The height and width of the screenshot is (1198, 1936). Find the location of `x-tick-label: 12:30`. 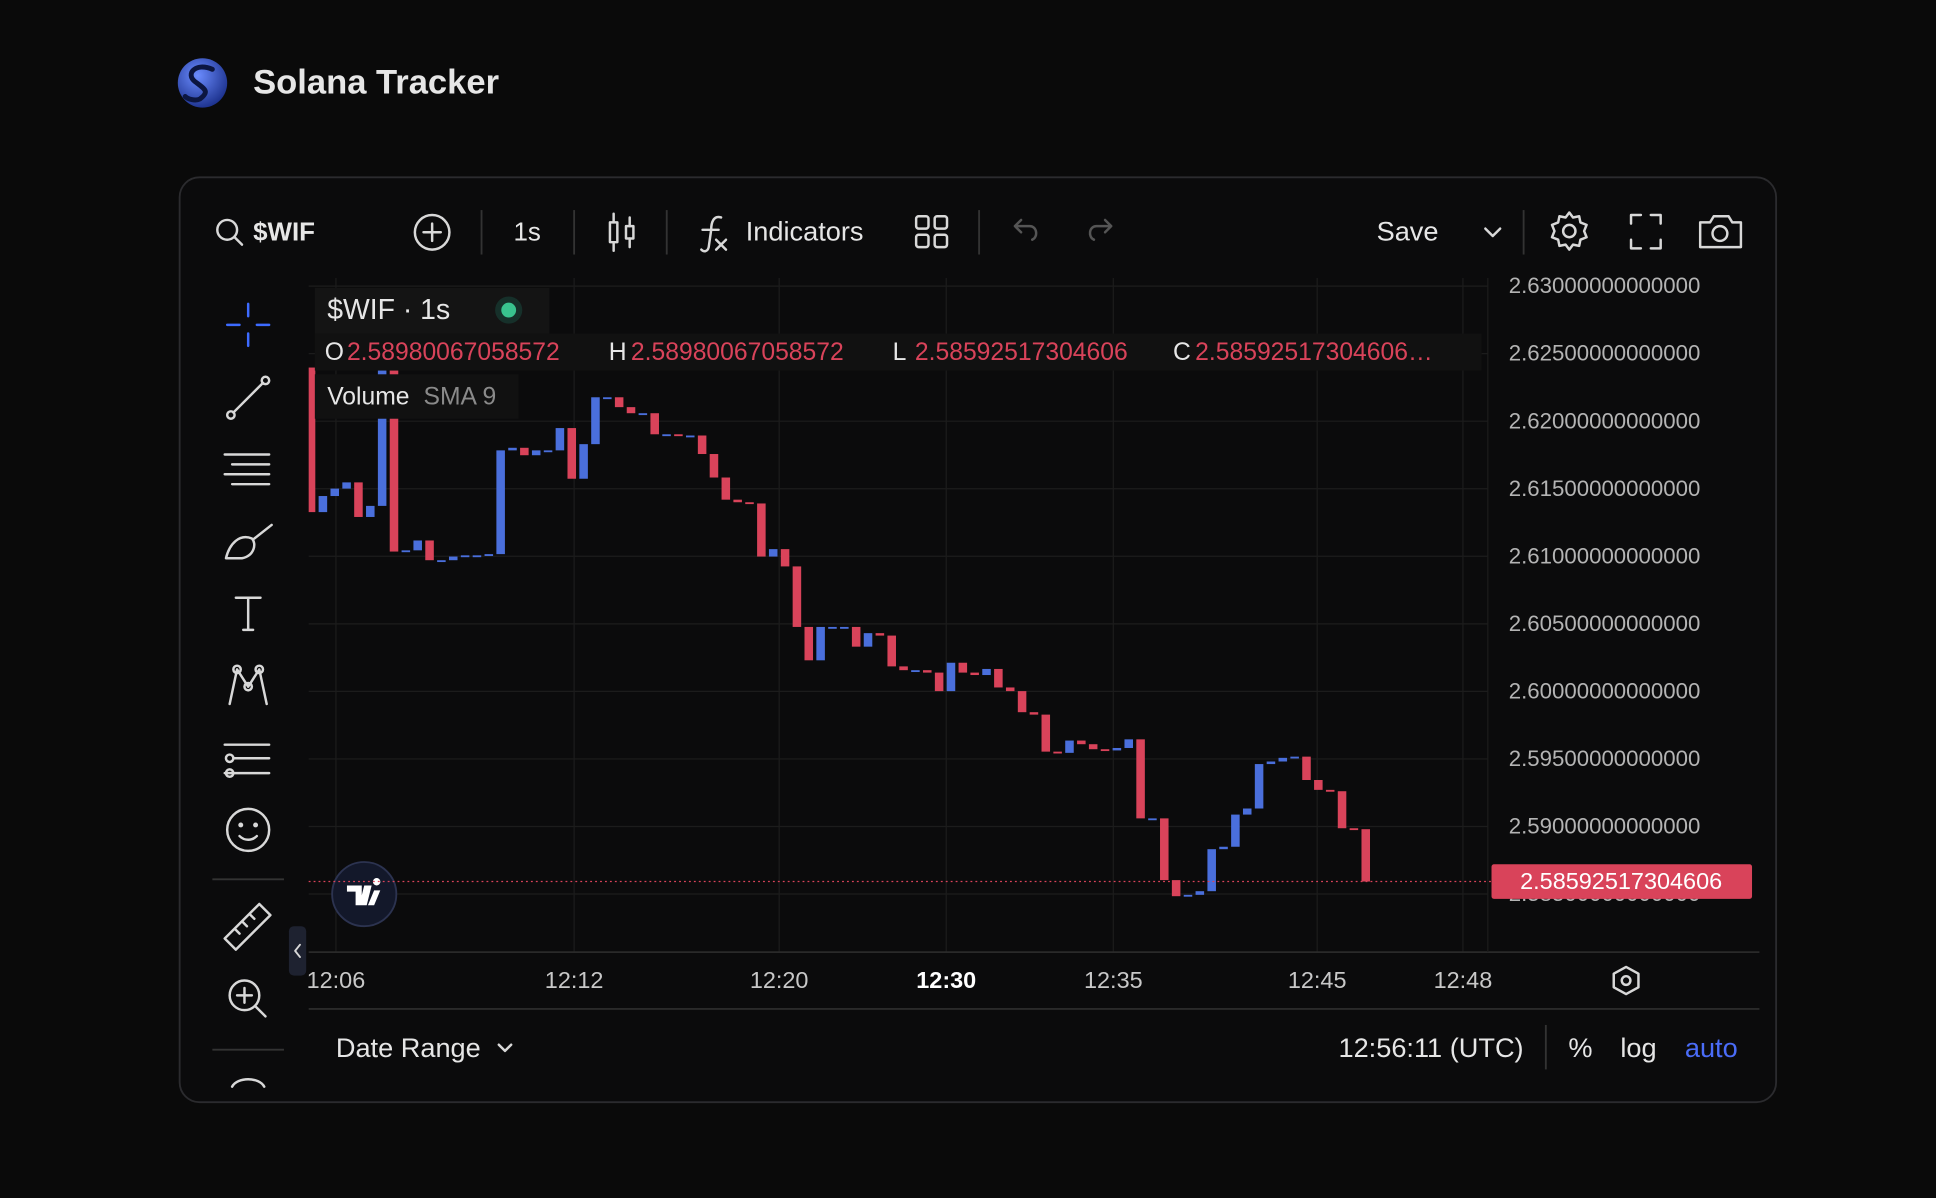

x-tick-label: 12:30 is located at coordinates (946, 980).